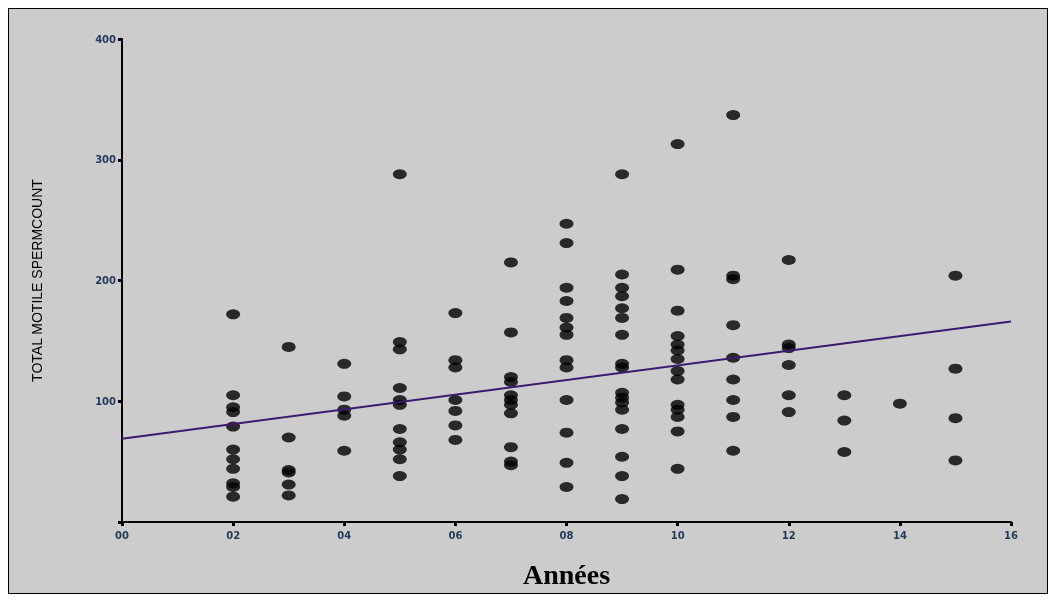 The height and width of the screenshot is (602, 1056). I want to click on x-tick-label: 08, so click(566, 535).